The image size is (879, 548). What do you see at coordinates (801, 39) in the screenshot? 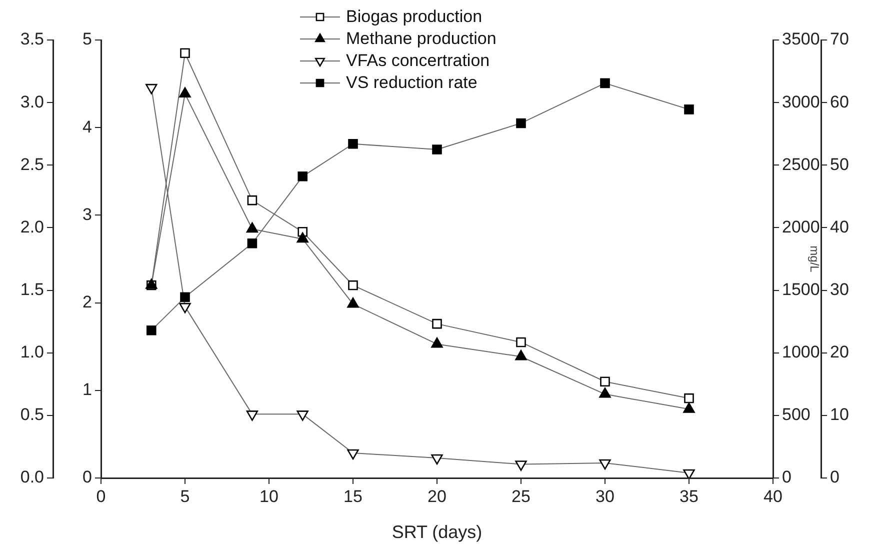
I see `y-tick-label: 3500` at bounding box center [801, 39].